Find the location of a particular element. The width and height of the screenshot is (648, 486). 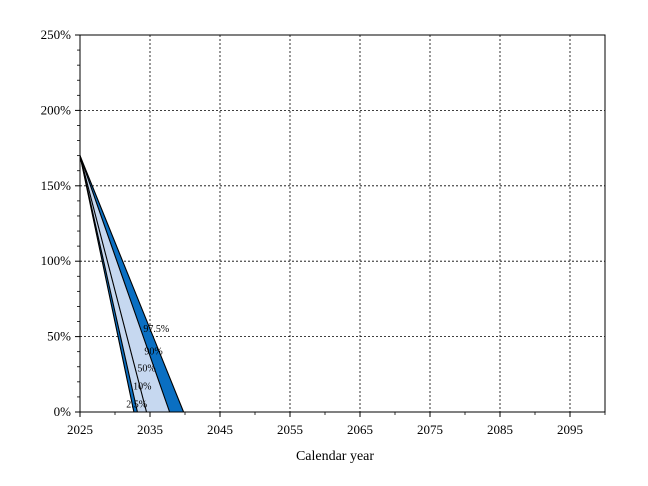

series-label: 10% is located at coordinates (142, 386).